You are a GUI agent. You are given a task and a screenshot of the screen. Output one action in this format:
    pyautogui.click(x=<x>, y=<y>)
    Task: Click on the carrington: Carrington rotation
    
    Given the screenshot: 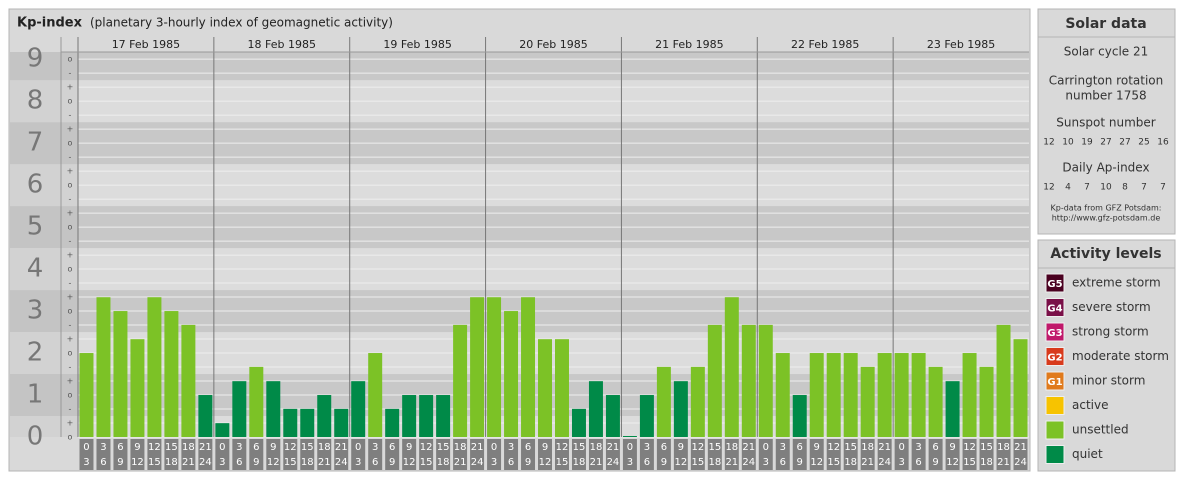 What is the action you would take?
    pyautogui.click(x=1106, y=81)
    